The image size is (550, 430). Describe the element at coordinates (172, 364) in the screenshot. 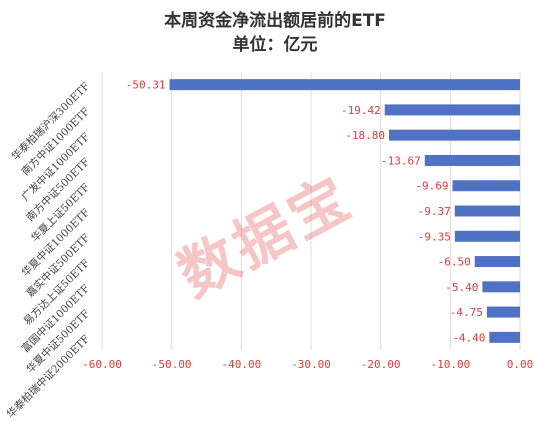

I see `x-tick-label: -50.00` at that location.